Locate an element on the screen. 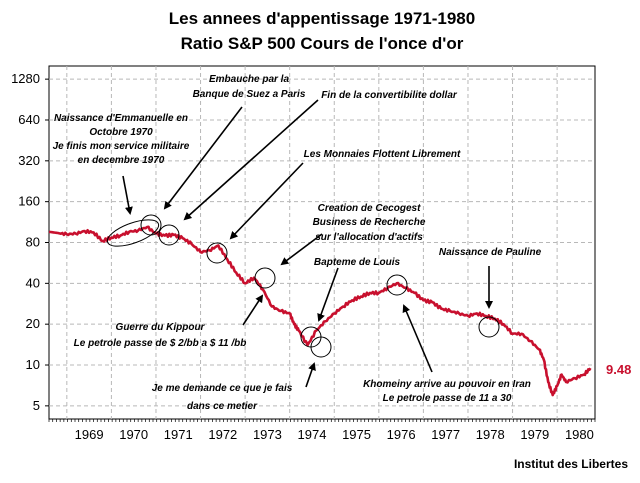 The height and width of the screenshot is (483, 640). x-tick-label: 1972 is located at coordinates (222, 434).